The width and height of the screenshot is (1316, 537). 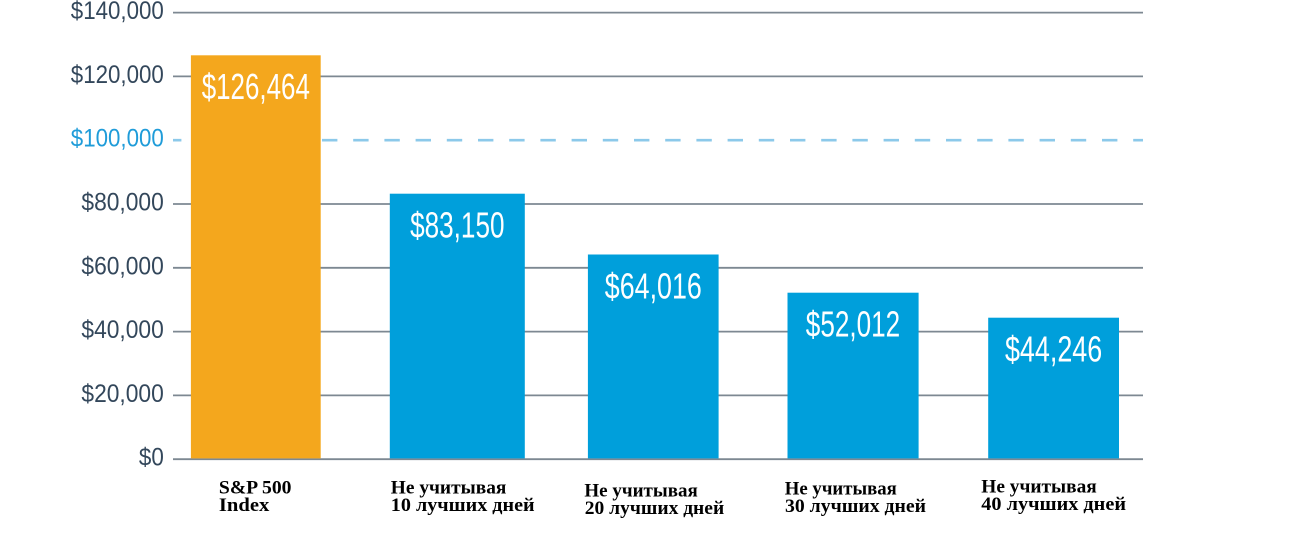 I want to click on svg-text: $80,000, so click(x=122, y=203).